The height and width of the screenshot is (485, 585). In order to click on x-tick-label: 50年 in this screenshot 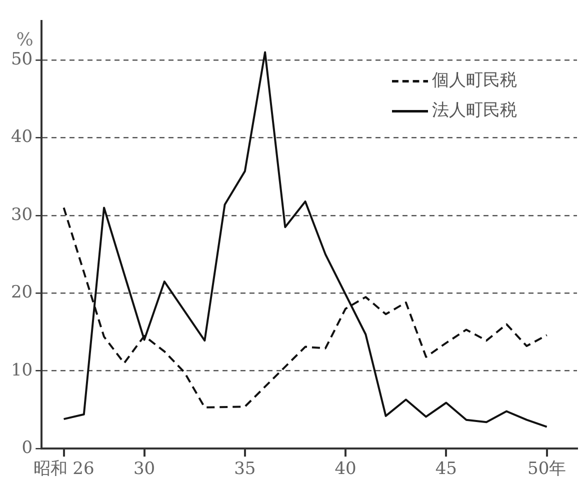, I will do `click(546, 469)`.